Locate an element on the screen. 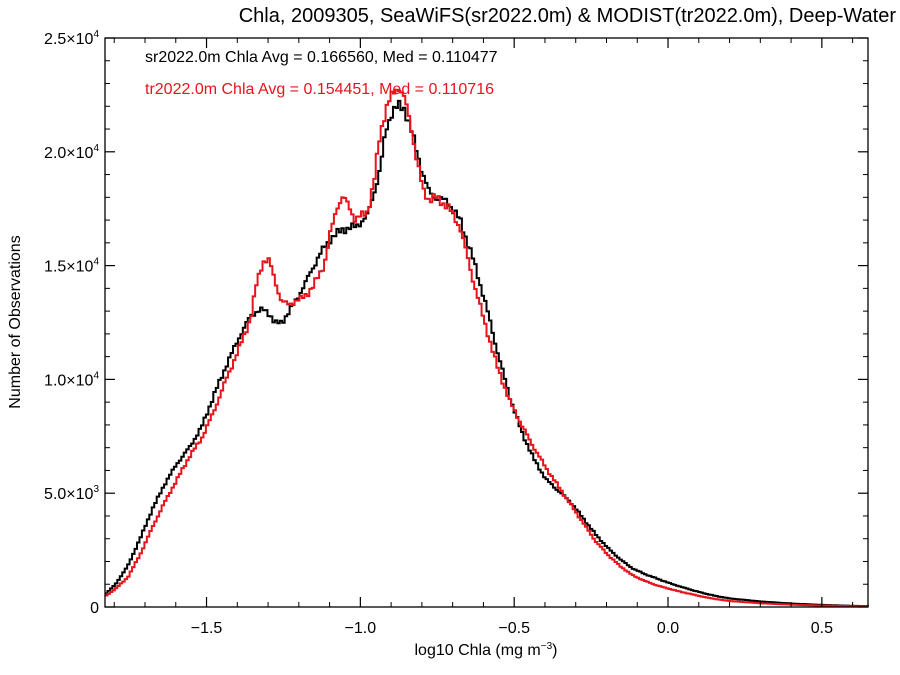 This screenshot has height=675, width=900. y-tick-label: 1.5×10⁴ is located at coordinates (71, 266).